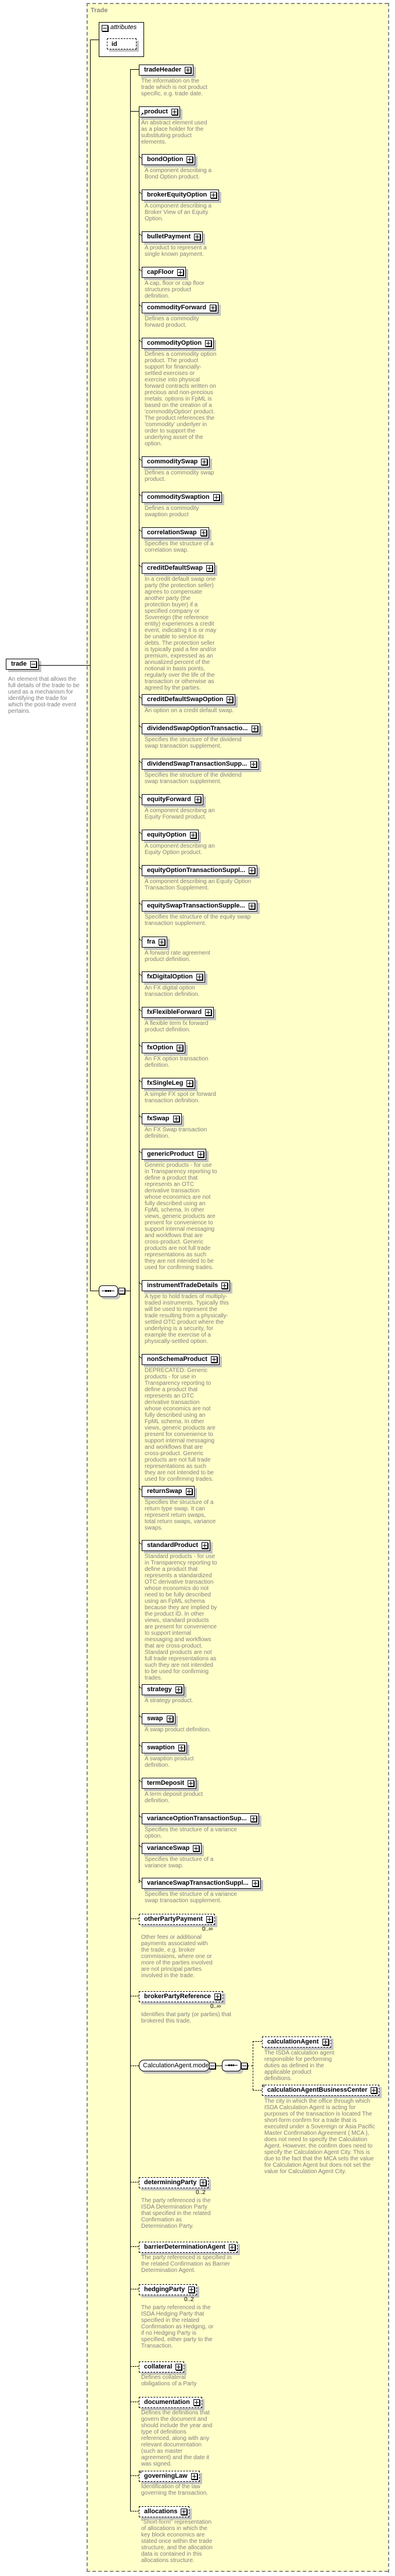  Describe the element at coordinates (174, 976) in the screenshot. I see `element-fxDigitalOption: fxDigitalOption` at that location.